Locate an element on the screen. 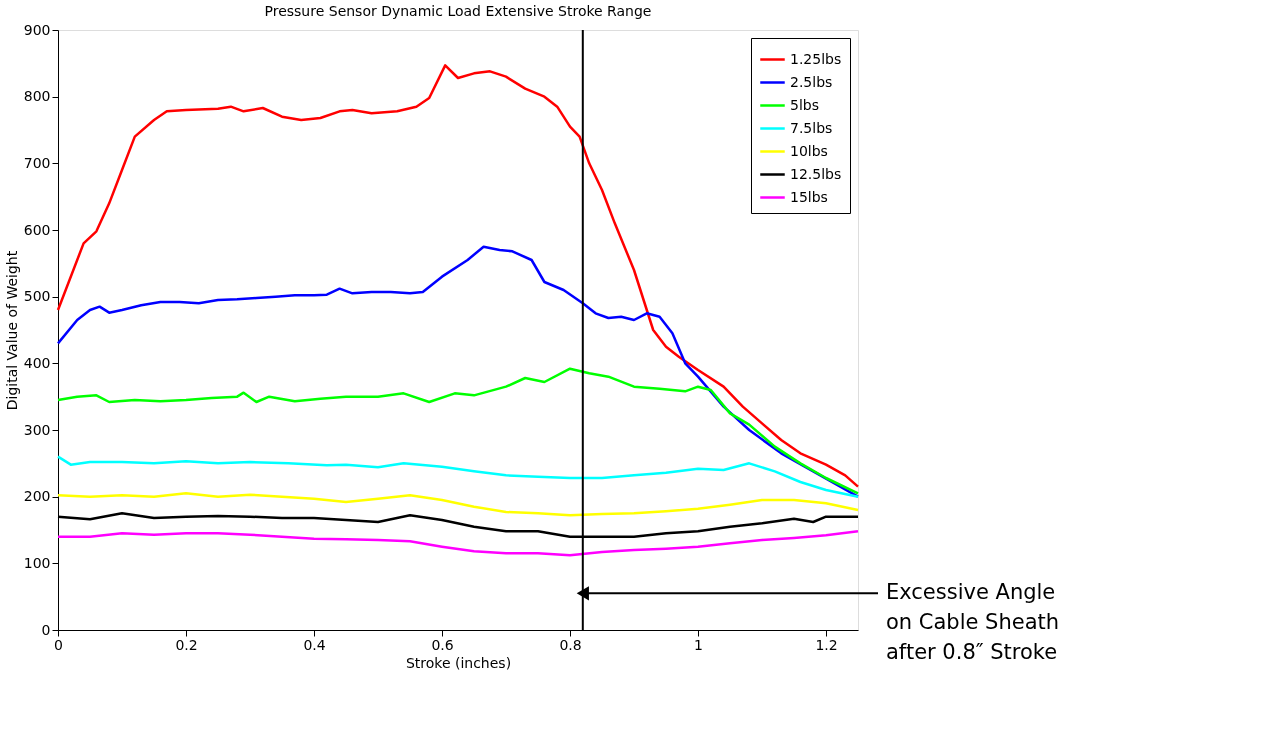 This screenshot has width=1262, height=729. x-tick-label: 0.2 is located at coordinates (186, 644).